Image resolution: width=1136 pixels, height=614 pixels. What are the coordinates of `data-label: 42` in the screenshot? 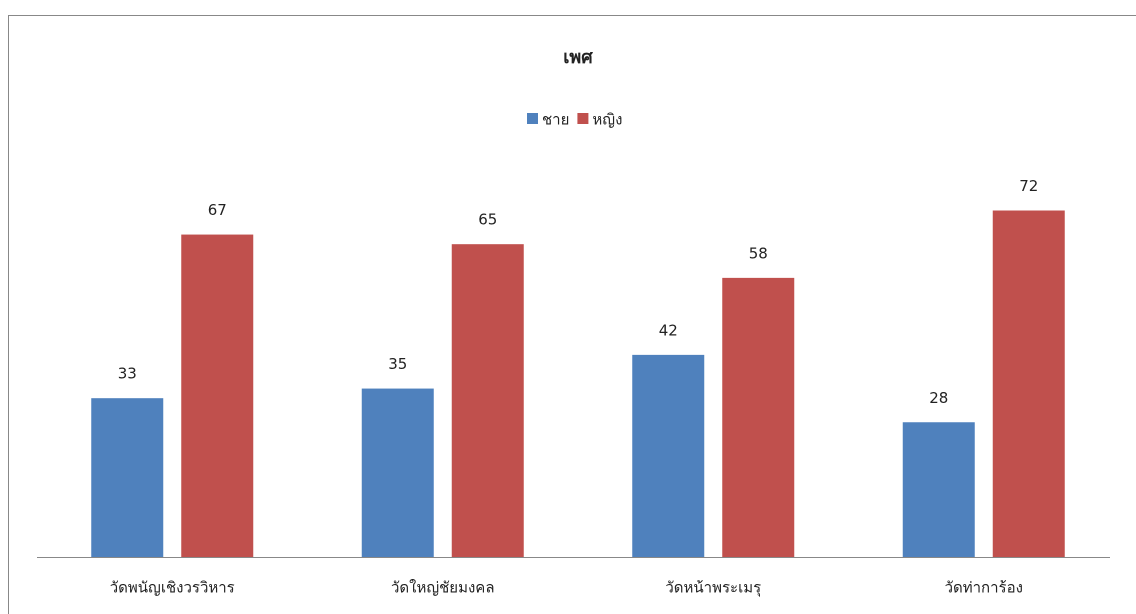 It's located at (668, 330).